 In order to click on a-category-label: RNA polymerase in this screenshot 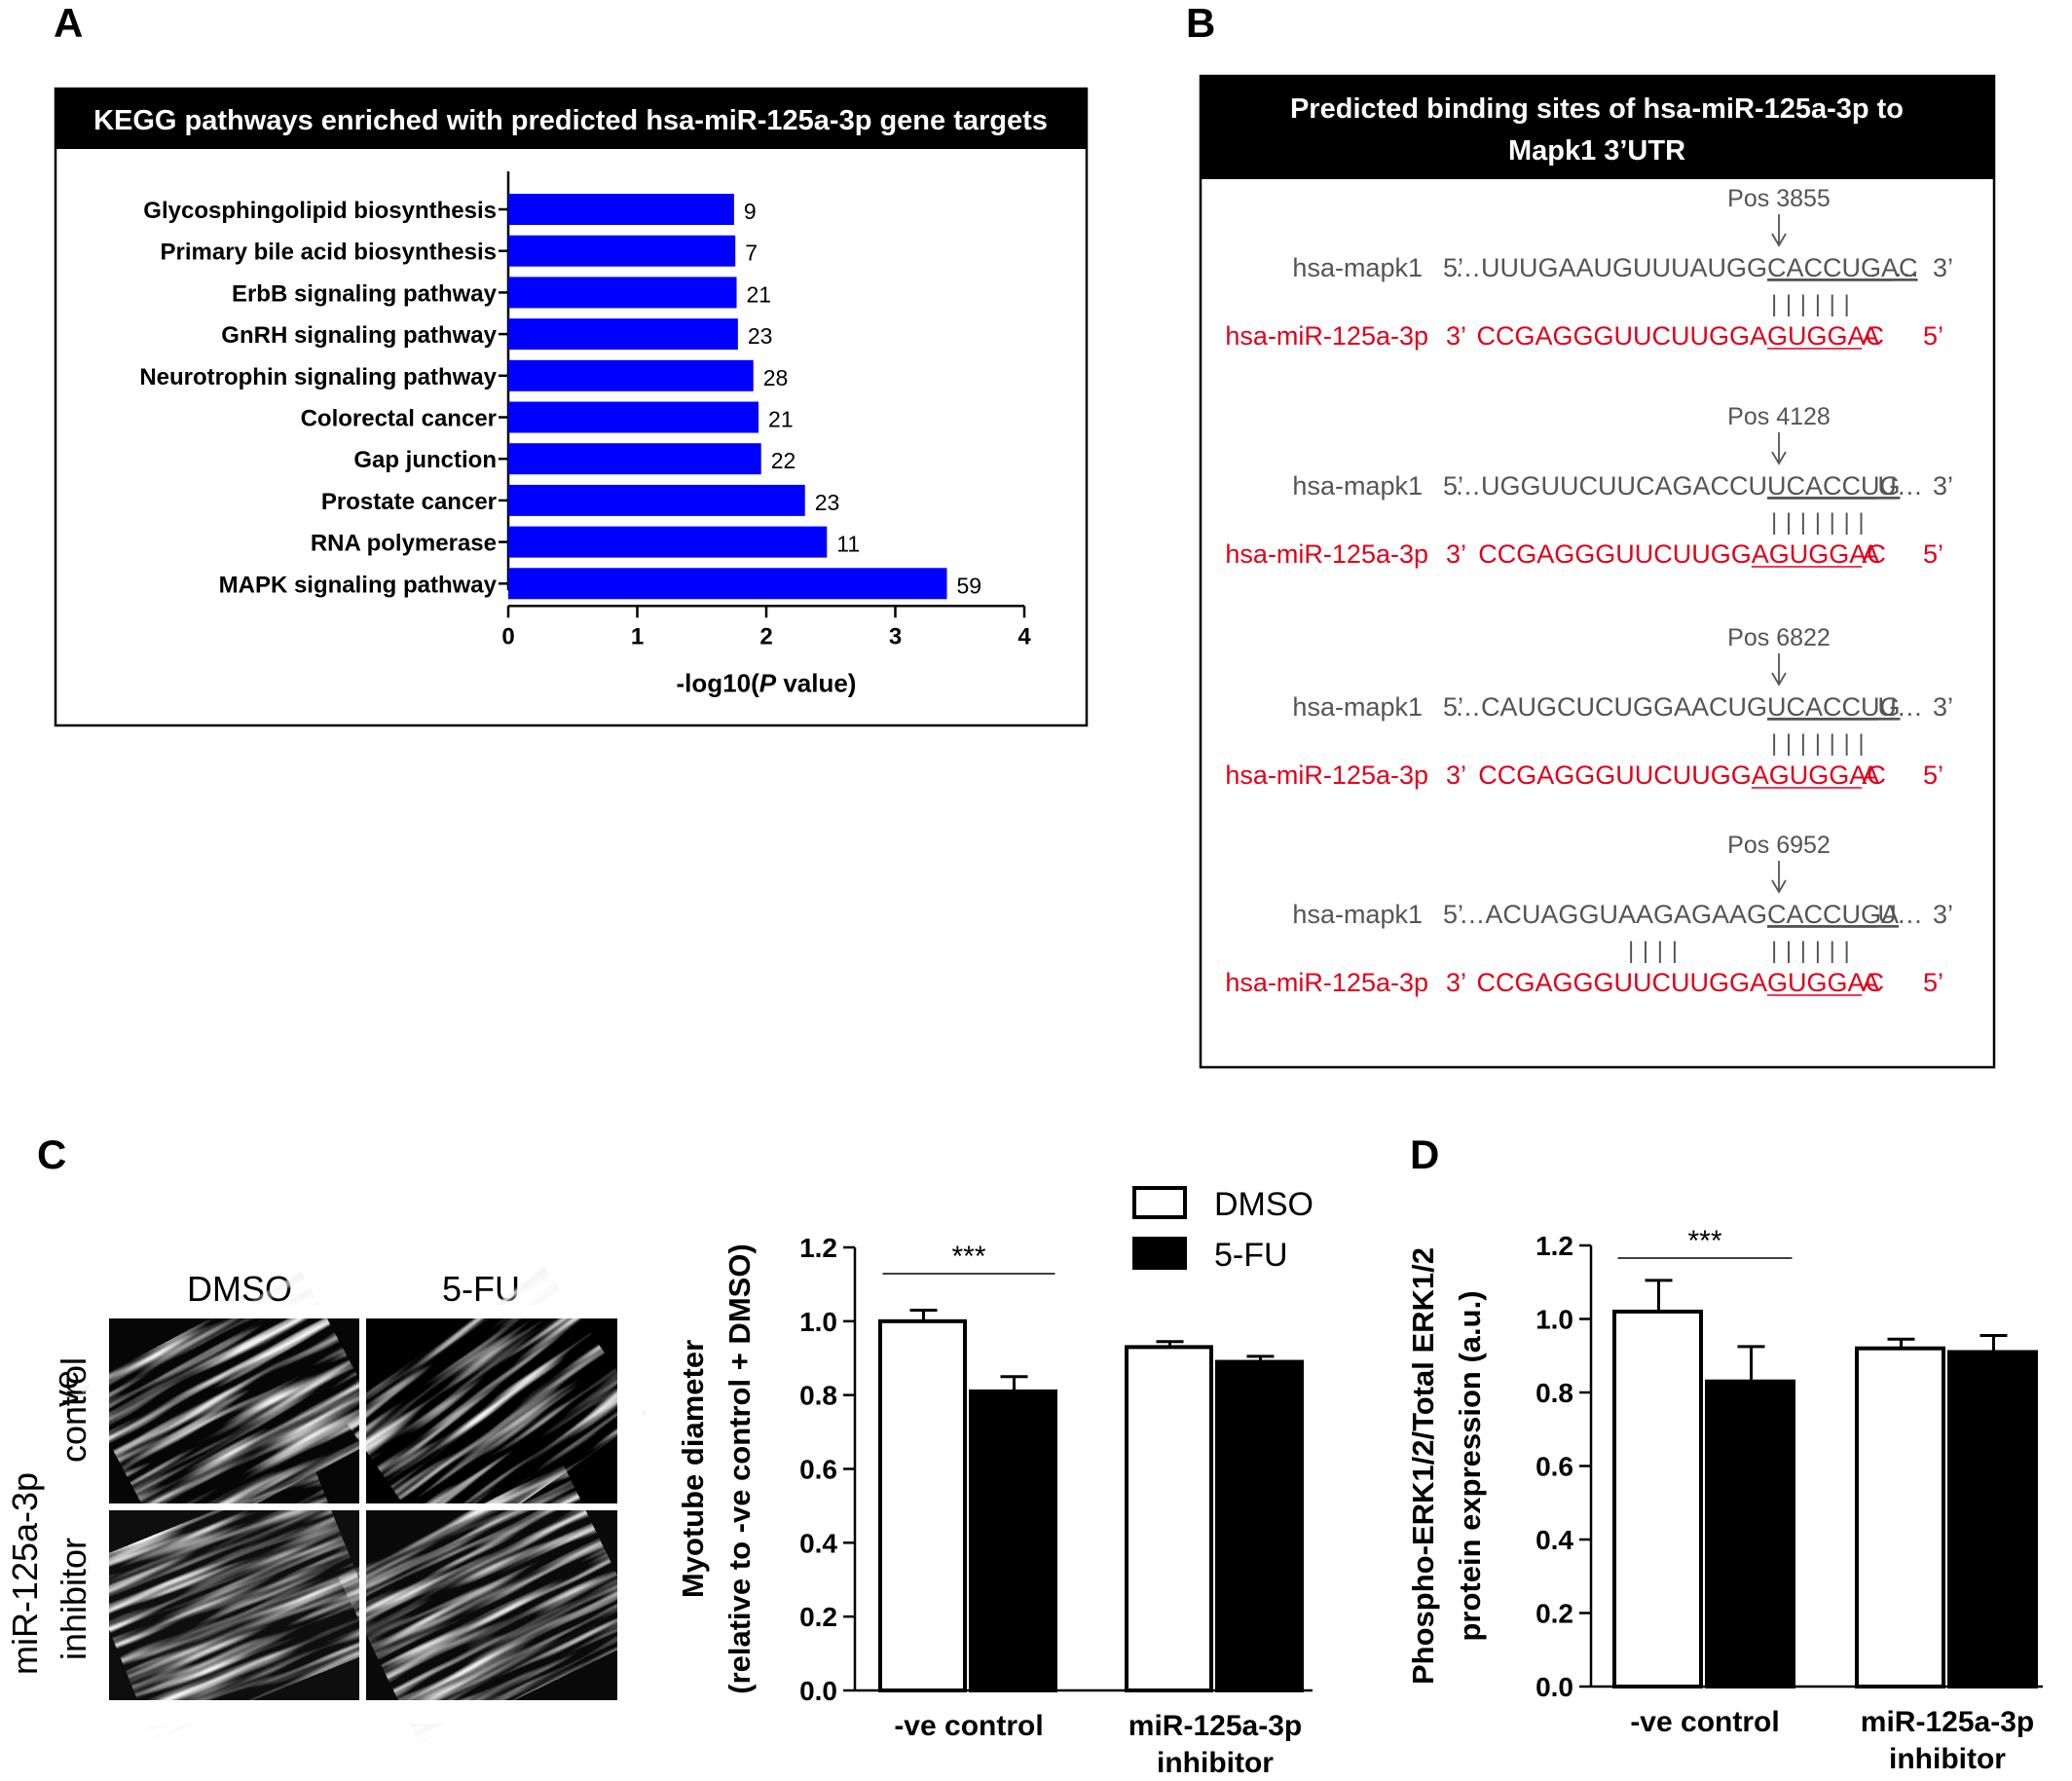, I will do `click(404, 544)`.